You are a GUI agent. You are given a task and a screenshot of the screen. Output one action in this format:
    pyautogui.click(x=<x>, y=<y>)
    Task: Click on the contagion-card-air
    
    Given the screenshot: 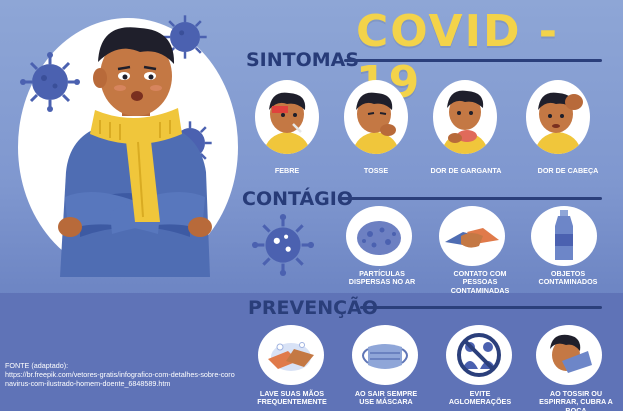 What is the action you would take?
    pyautogui.click(x=379, y=236)
    